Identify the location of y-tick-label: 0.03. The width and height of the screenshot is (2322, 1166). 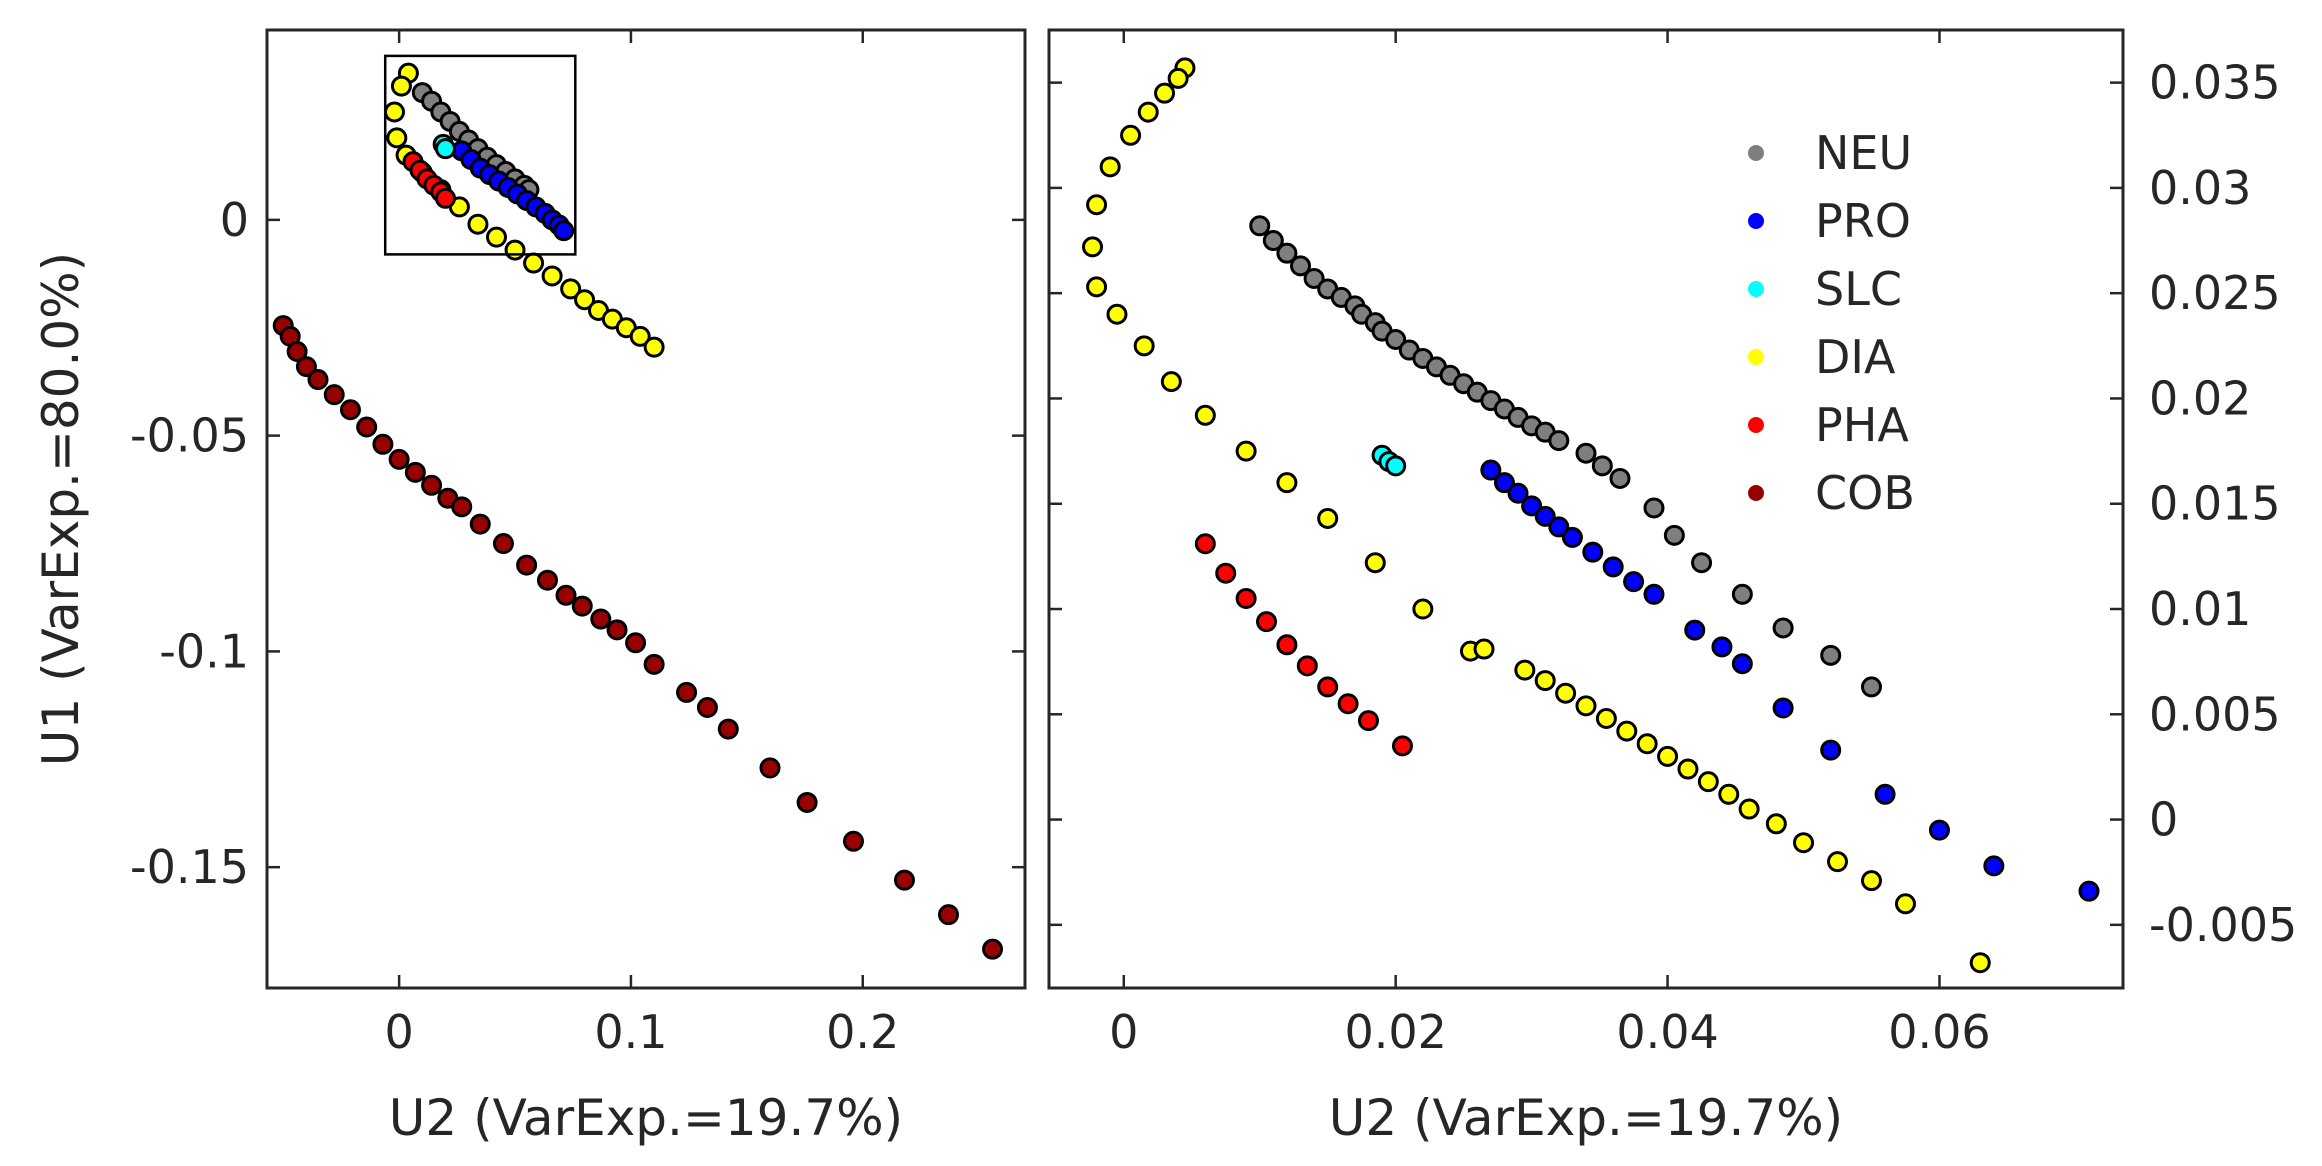
(2200, 188).